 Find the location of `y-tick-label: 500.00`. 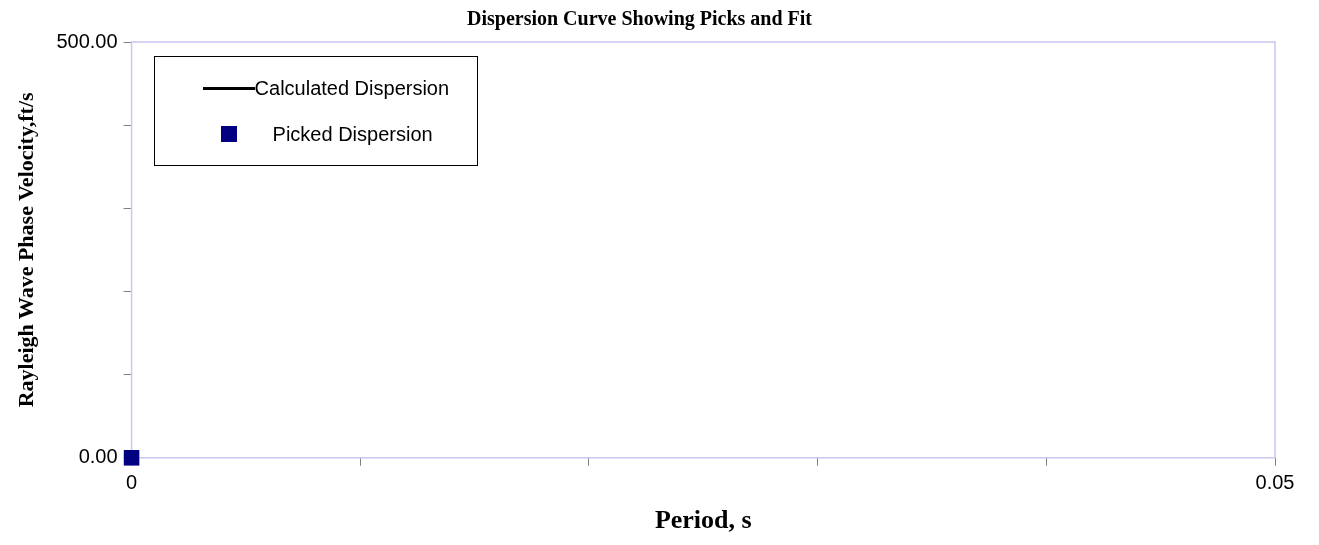

y-tick-label: 500.00 is located at coordinates (87, 40).